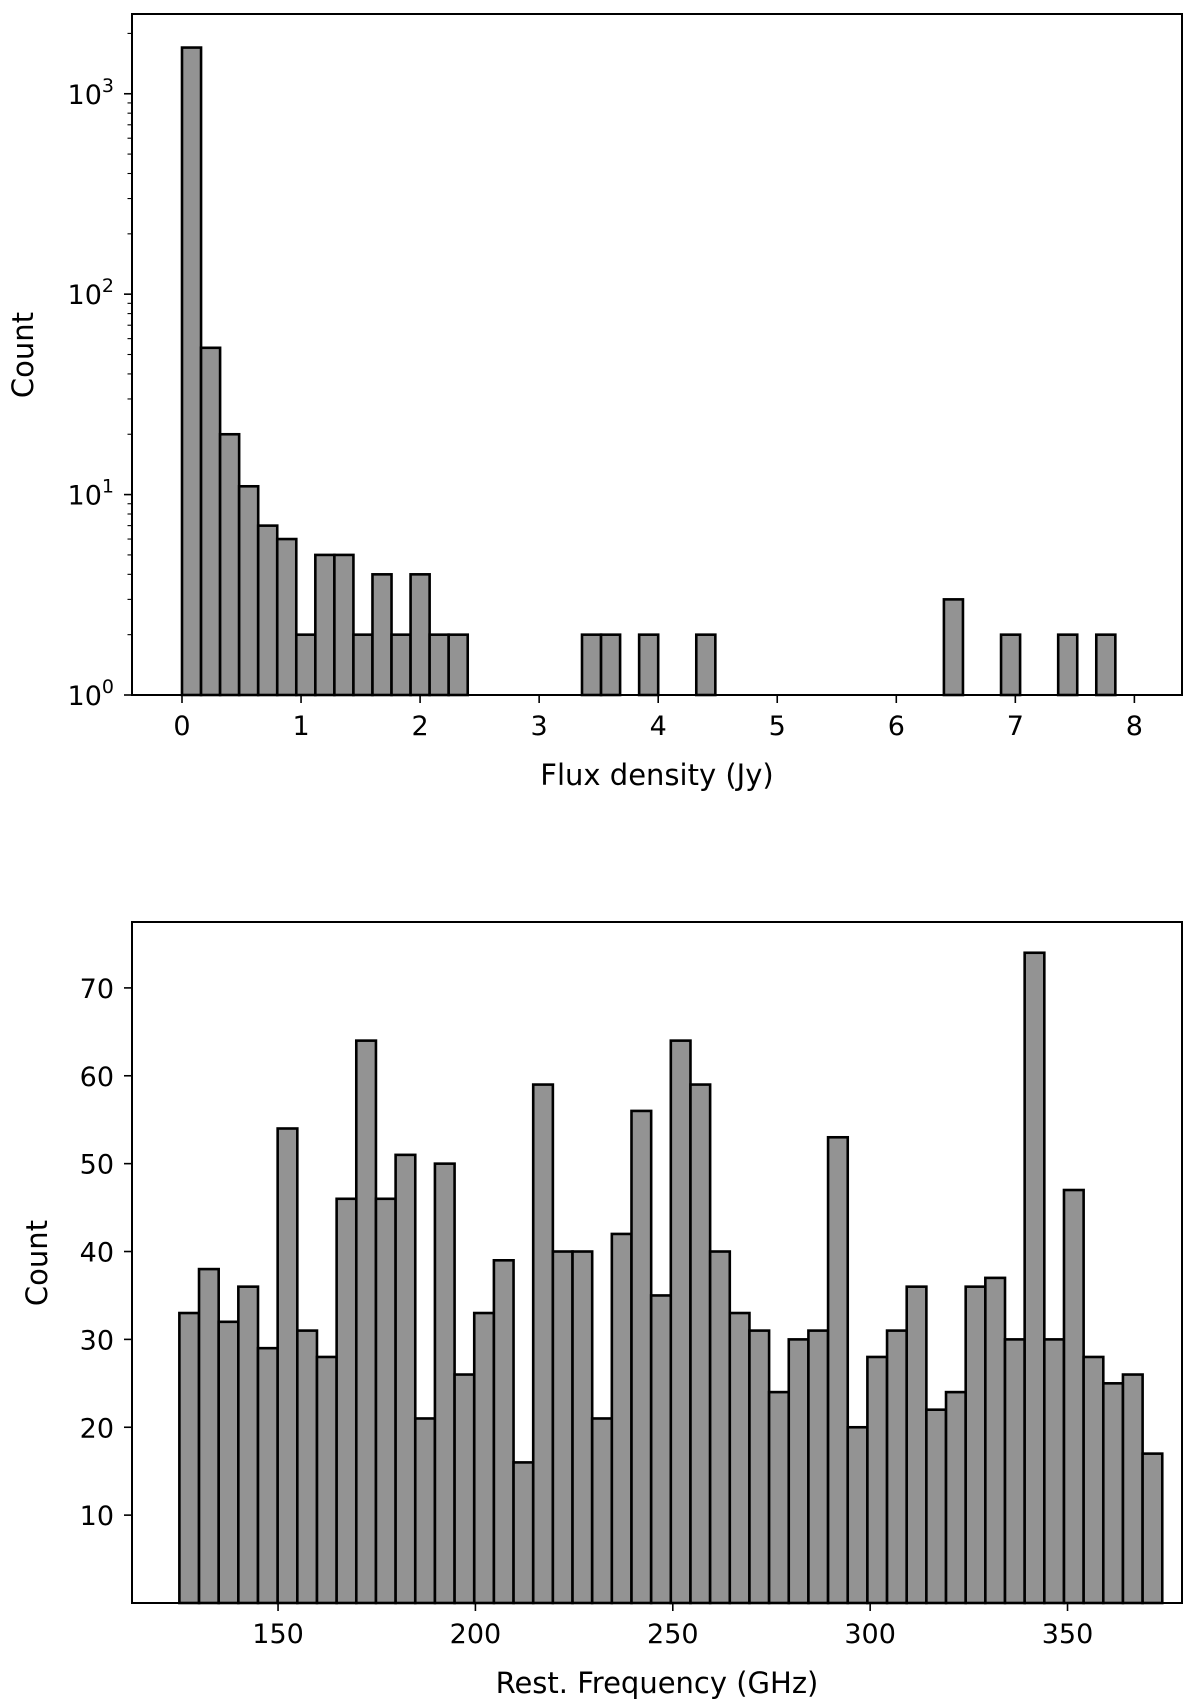 This screenshot has height=1706, width=1200. Describe the element at coordinates (1134, 726) in the screenshot. I see `flux-x-tick-label: 8` at that location.